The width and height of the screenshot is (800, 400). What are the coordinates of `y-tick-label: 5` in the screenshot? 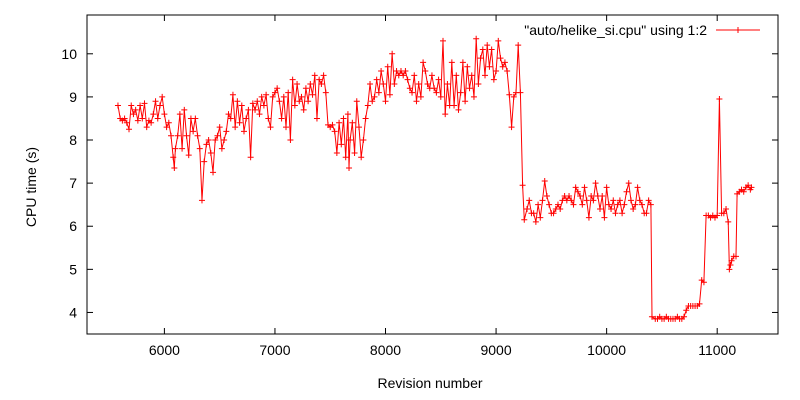 It's located at (73, 269).